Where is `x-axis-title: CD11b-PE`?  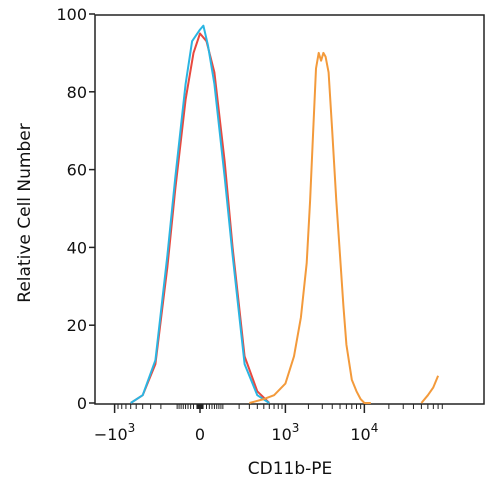
x-axis-title: CD11b-PE is located at coordinates (290, 469).